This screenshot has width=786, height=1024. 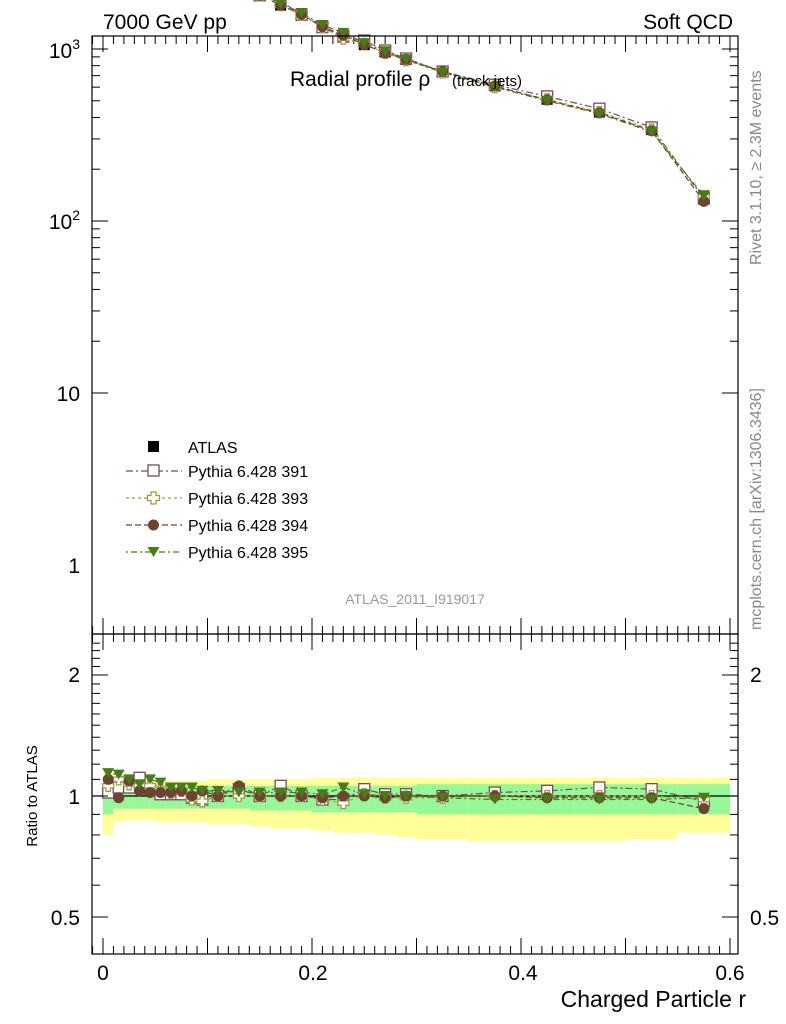 What do you see at coordinates (248, 526) in the screenshot?
I see `legend-label-394: Pythia 6.428 394` at bounding box center [248, 526].